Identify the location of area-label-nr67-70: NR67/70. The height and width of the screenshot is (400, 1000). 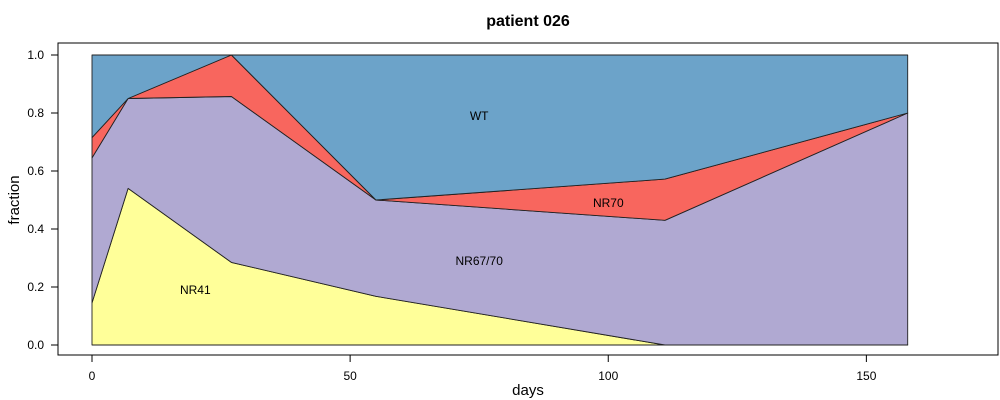
(480, 261).